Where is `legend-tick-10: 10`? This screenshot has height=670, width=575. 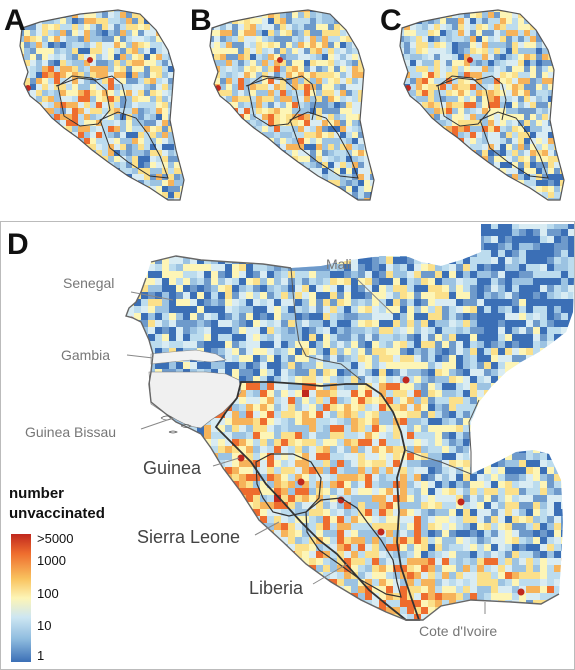
legend-tick-10: 10 is located at coordinates (44, 625).